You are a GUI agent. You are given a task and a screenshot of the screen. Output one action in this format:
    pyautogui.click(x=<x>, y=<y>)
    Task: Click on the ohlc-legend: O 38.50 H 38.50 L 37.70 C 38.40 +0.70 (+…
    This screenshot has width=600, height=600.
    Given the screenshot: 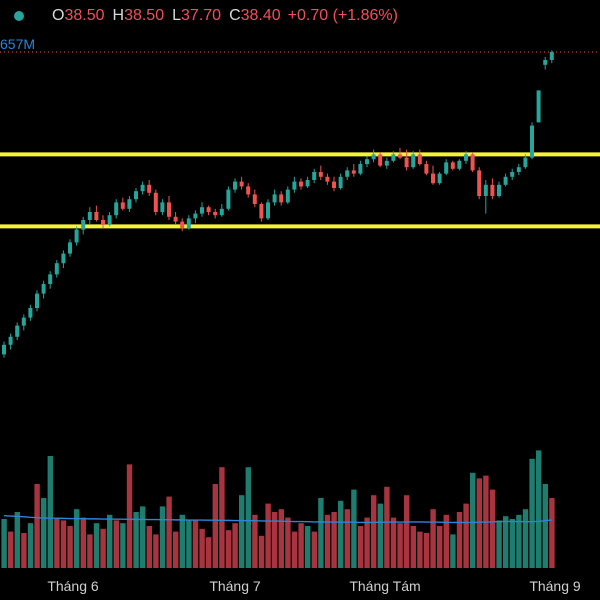 What is the action you would take?
    pyautogui.click(x=206, y=16)
    